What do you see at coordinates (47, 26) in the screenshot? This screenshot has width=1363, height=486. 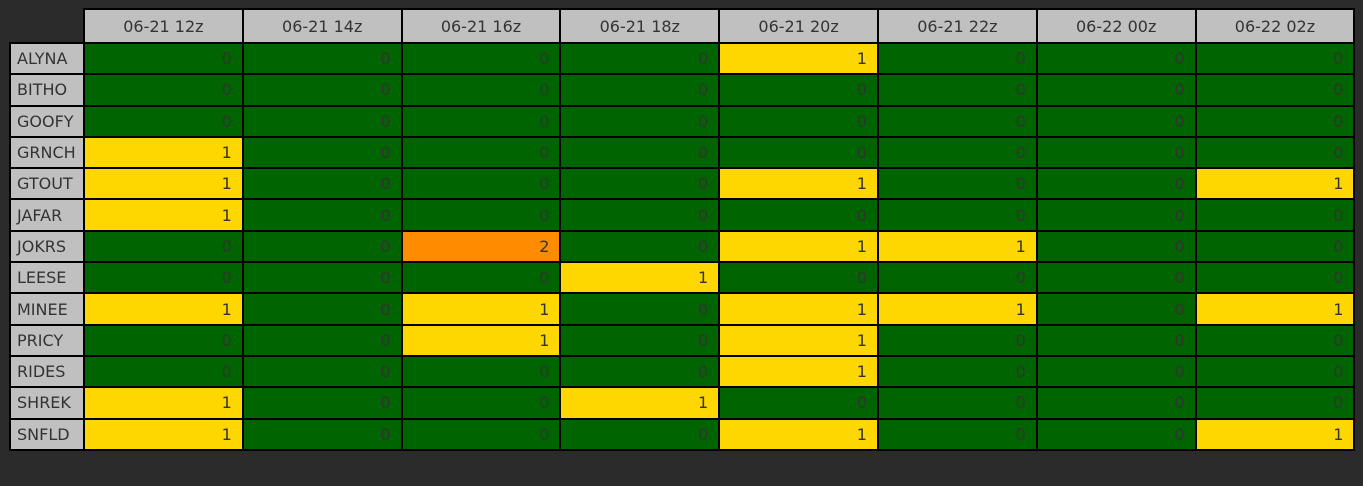 I see `corner-cell` at bounding box center [47, 26].